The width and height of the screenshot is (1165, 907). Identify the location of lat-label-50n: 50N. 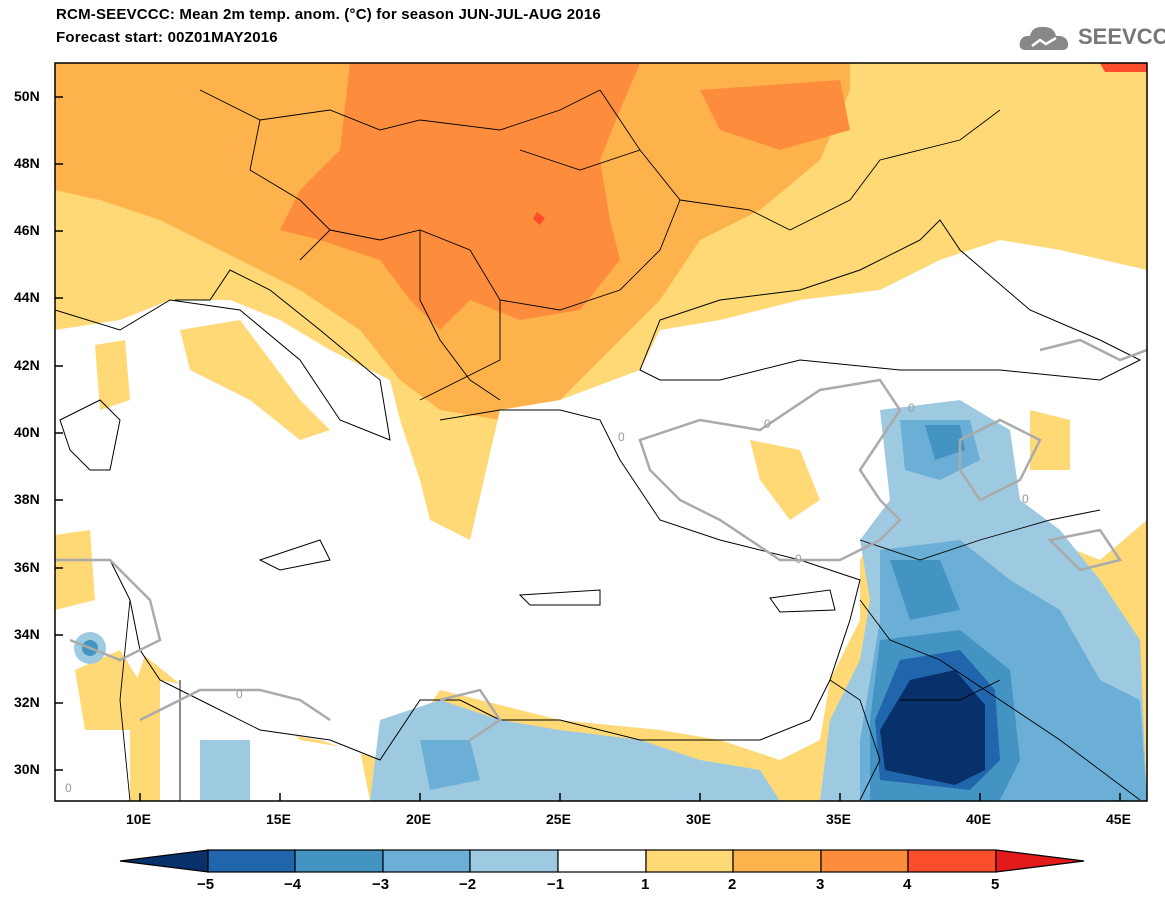
(27, 96).